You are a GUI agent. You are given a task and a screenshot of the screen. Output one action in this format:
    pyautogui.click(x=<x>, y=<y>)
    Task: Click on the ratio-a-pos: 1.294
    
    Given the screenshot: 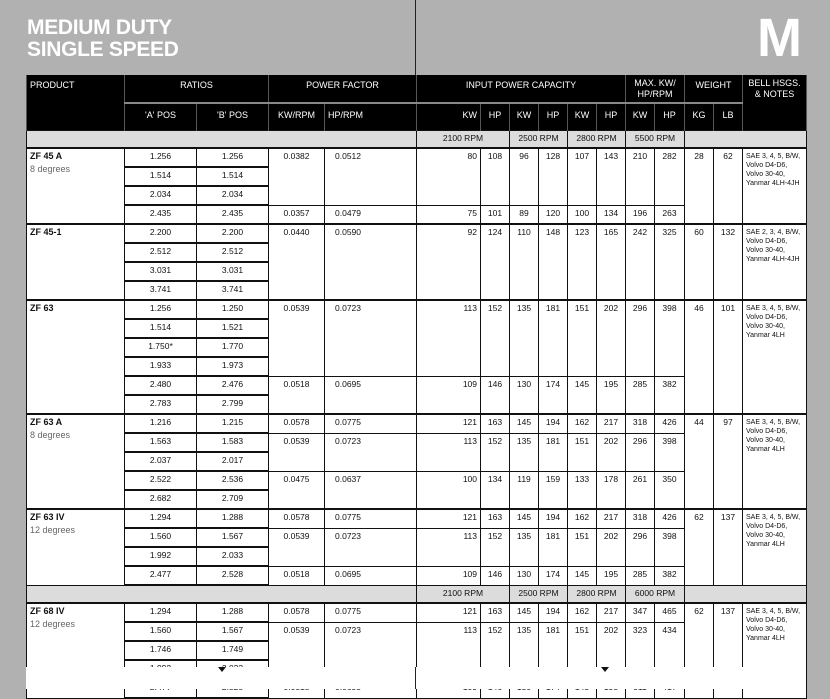 What is the action you would take?
    pyautogui.click(x=160, y=518)
    